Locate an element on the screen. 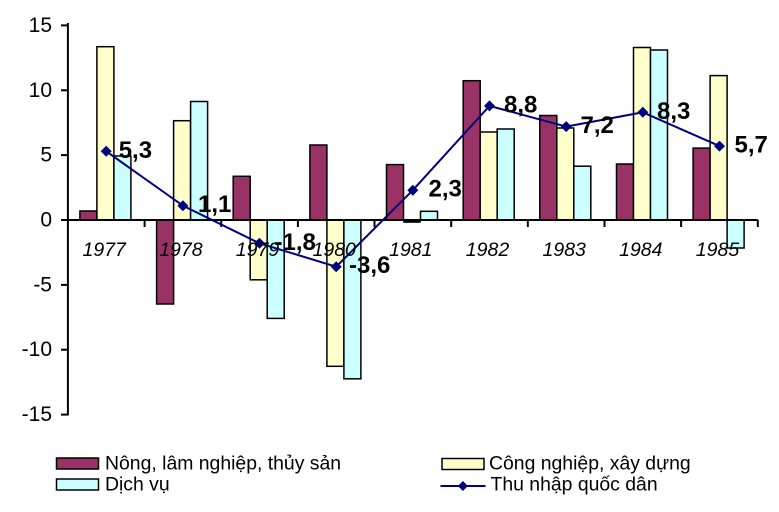  svg-text: Dịch vụ is located at coordinates (137, 485).